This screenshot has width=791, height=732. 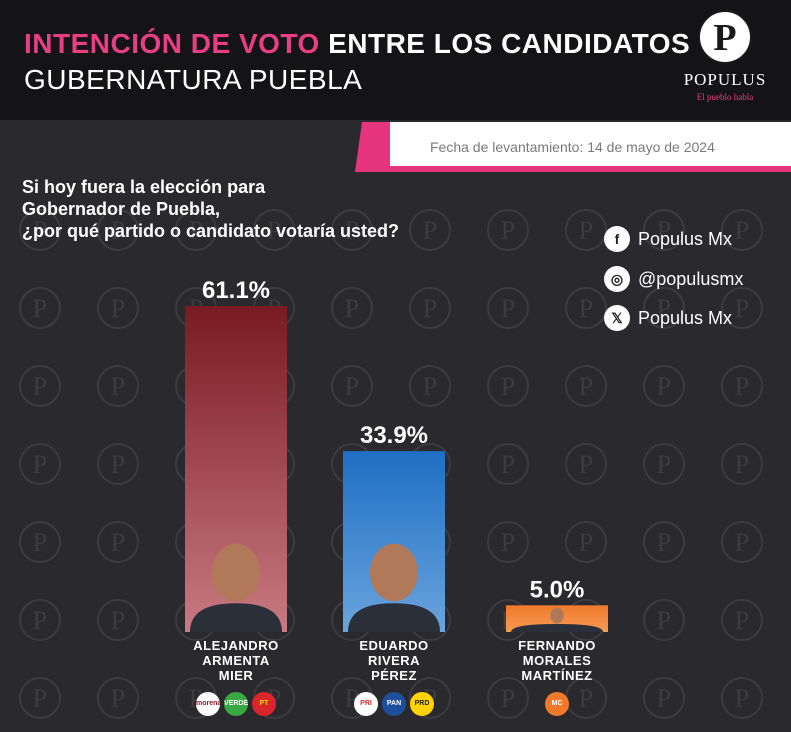 I want to click on candidate-name-line: MORALES, so click(x=557, y=660).